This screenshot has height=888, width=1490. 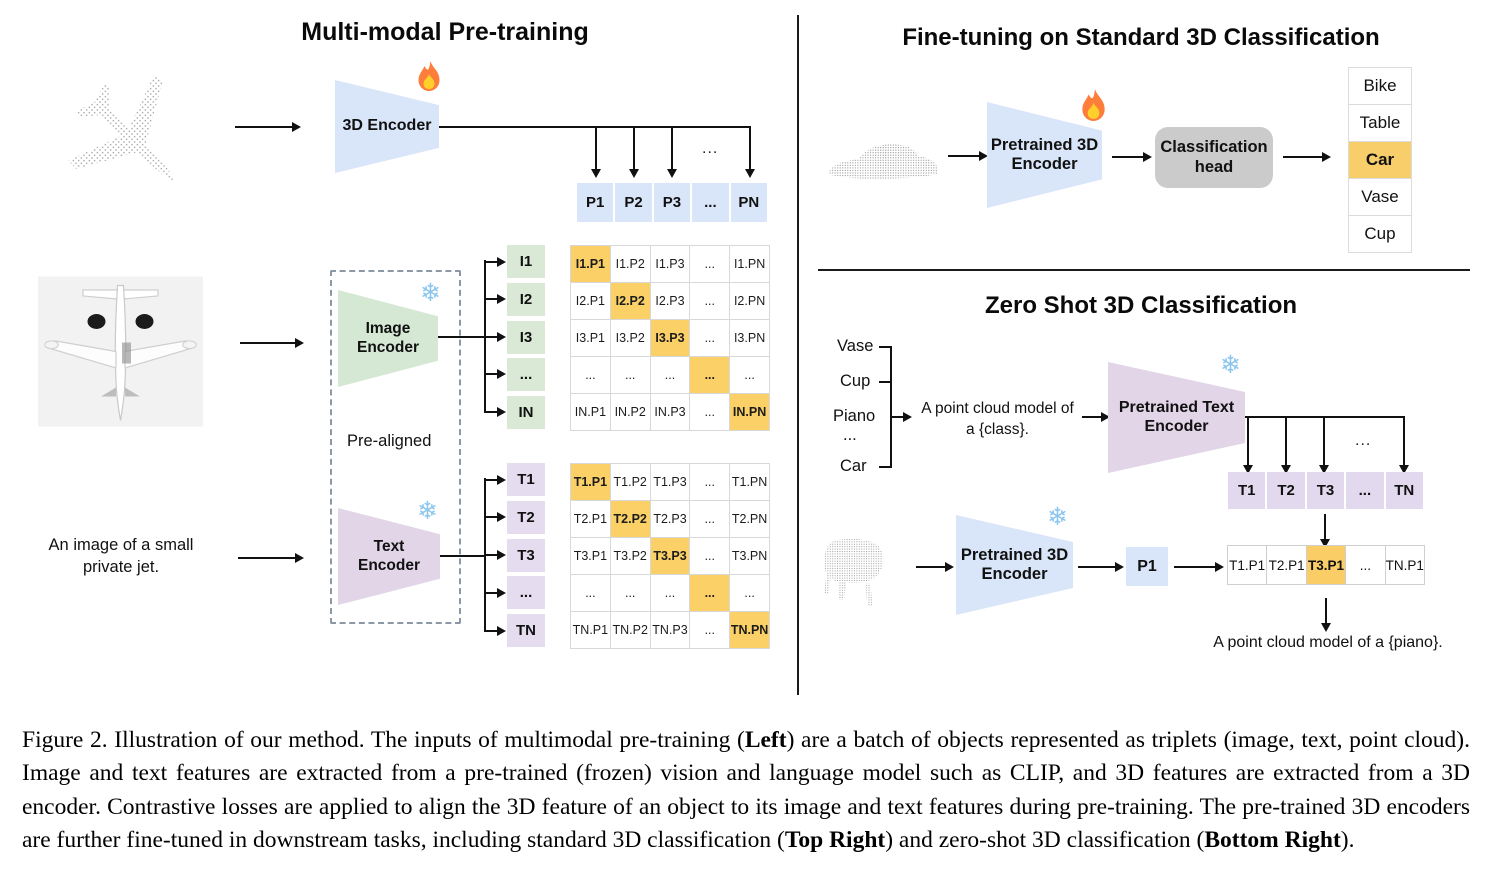 What do you see at coordinates (1247, 490) in the screenshot?
I see `t-cell: T1` at bounding box center [1247, 490].